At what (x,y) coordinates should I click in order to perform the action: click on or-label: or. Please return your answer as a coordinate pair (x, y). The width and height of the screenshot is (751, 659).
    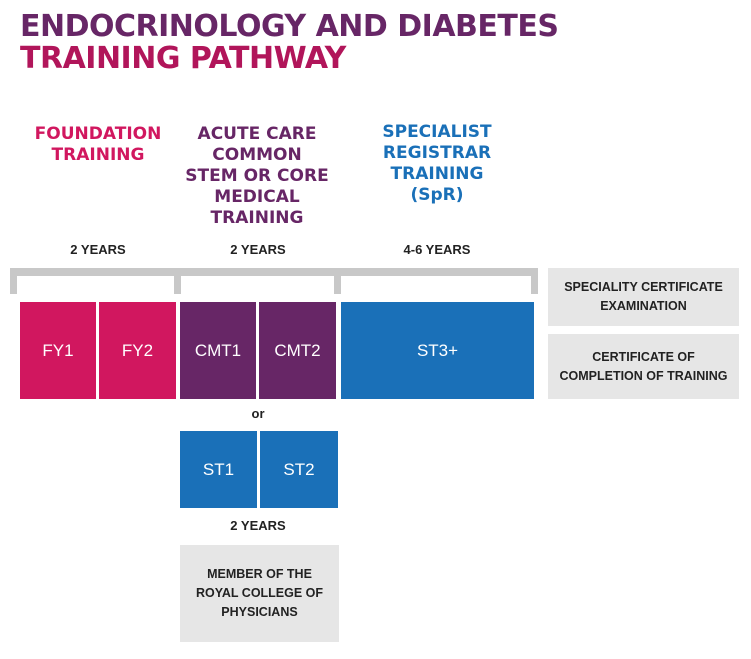
    Looking at the image, I should click on (258, 413).